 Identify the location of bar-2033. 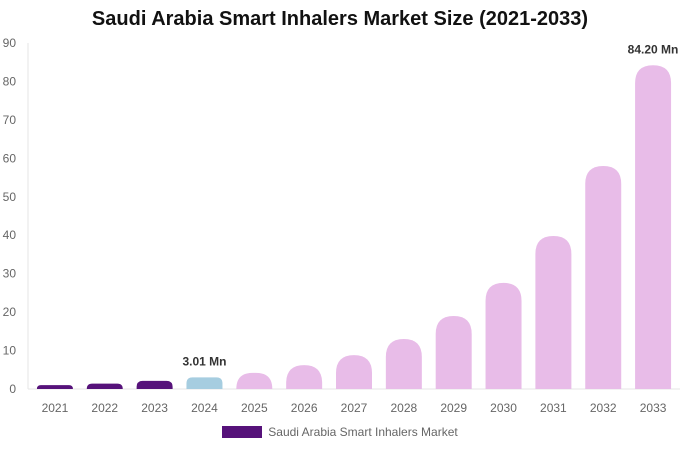
(653, 227).